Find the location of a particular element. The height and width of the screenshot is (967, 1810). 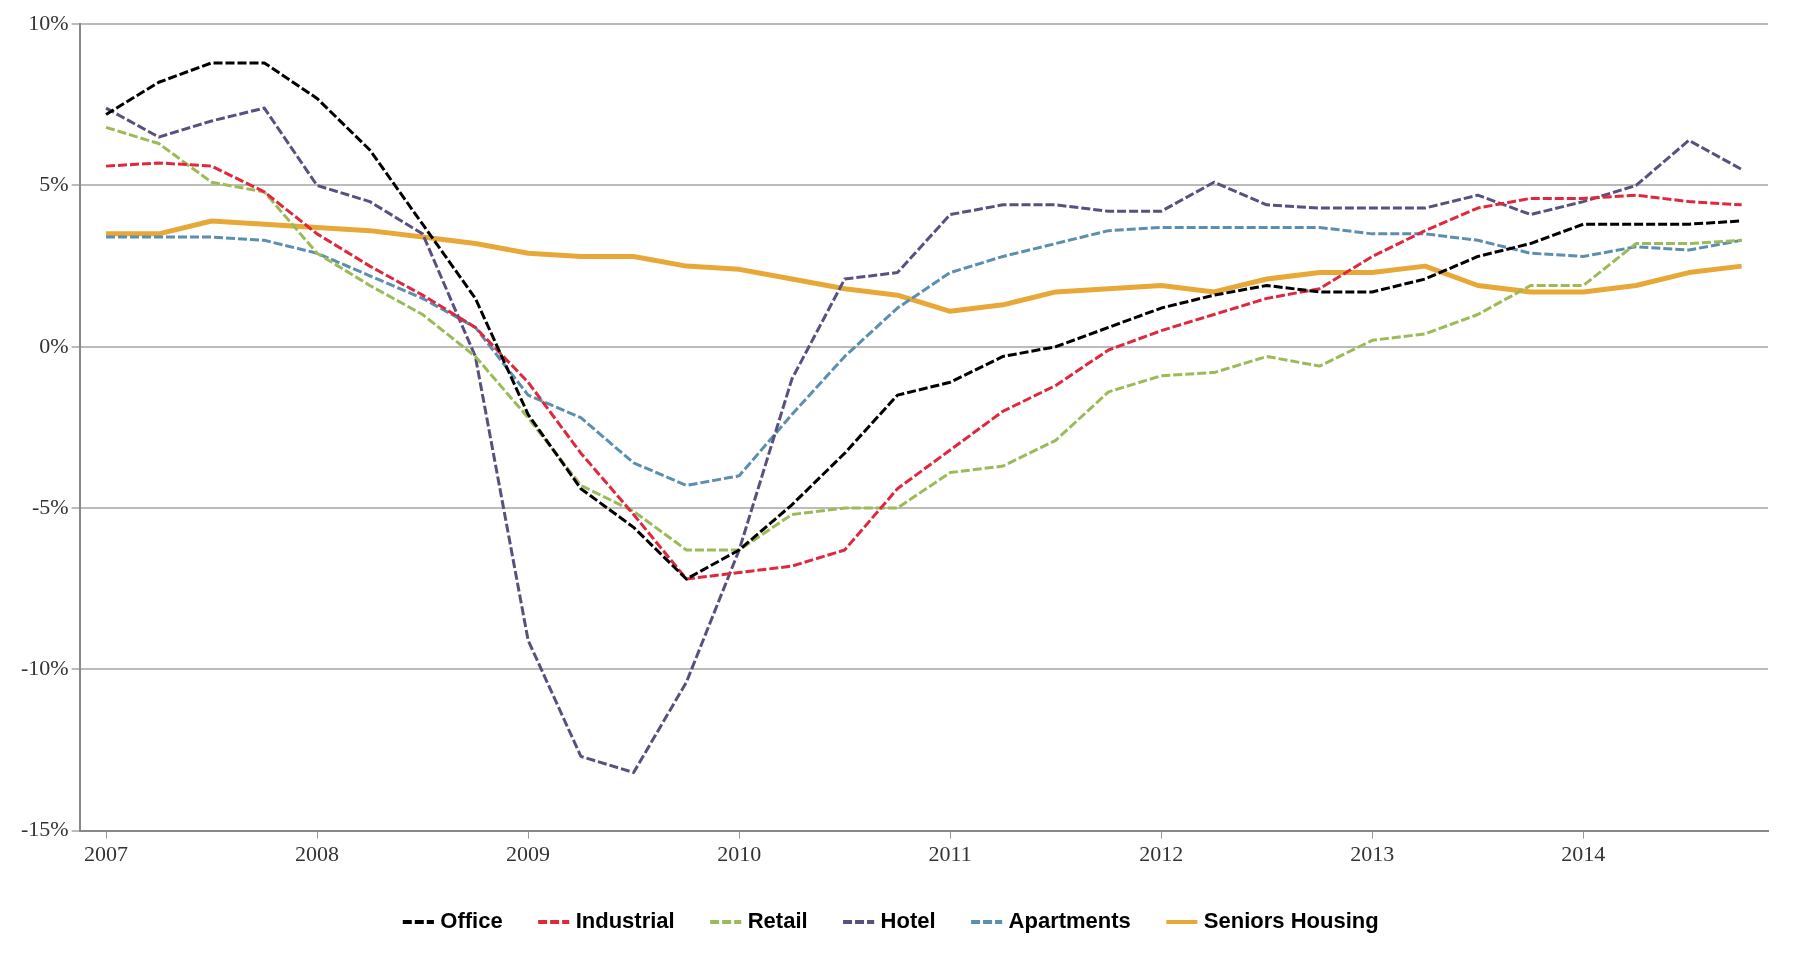

x-tick-label: 2010 is located at coordinates (739, 853).